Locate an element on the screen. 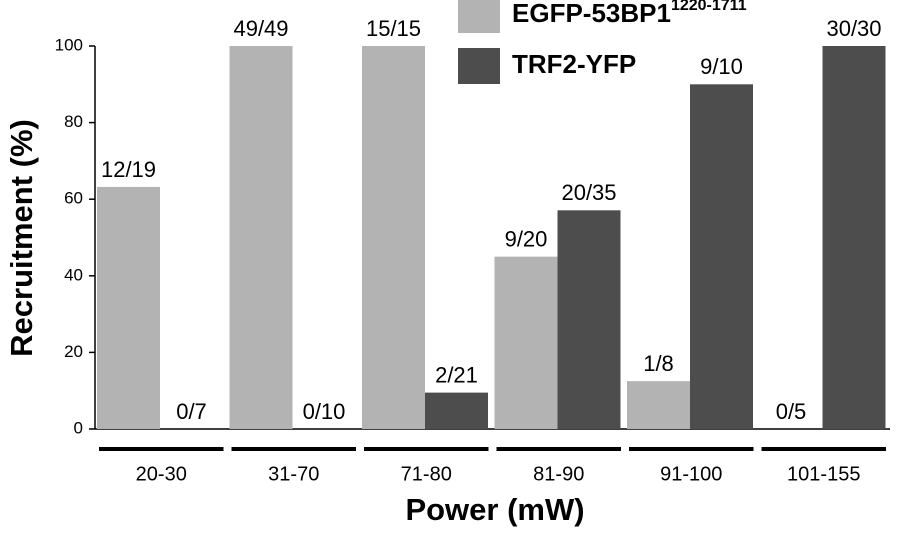 The height and width of the screenshot is (534, 900). legend-label: TRF2-YFP is located at coordinates (574, 64).